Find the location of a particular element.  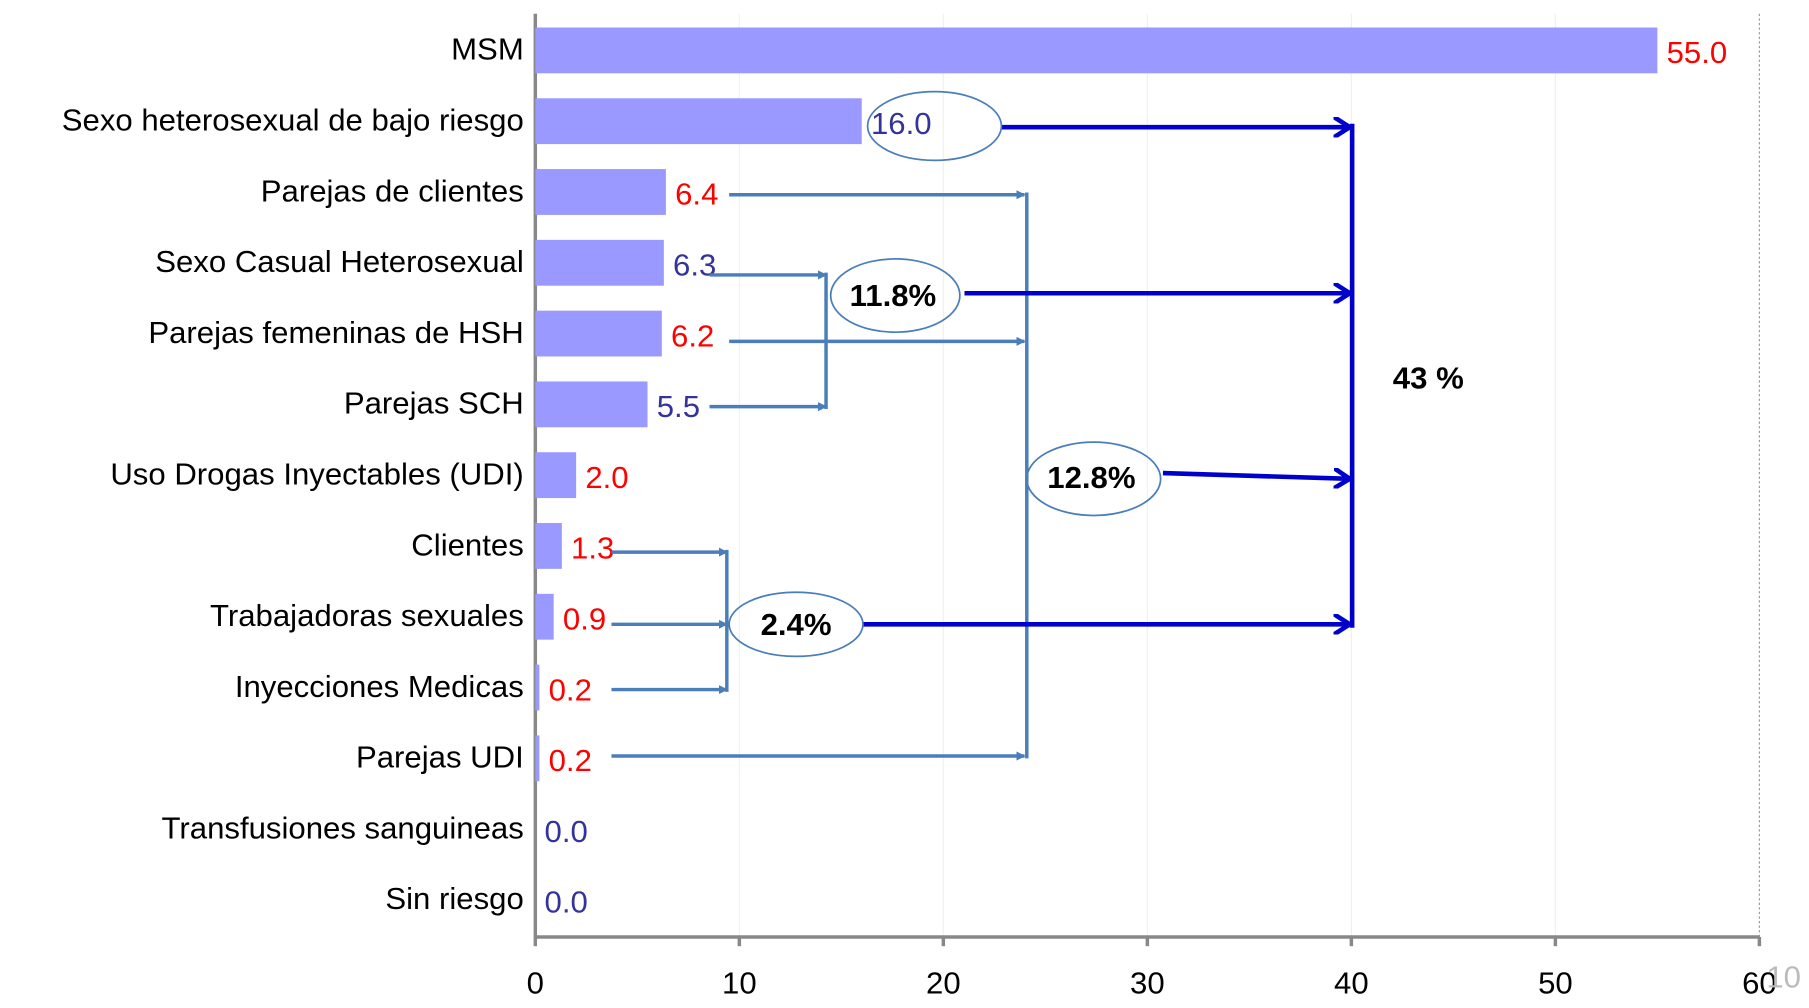

group-label: 2.4% is located at coordinates (796, 624).